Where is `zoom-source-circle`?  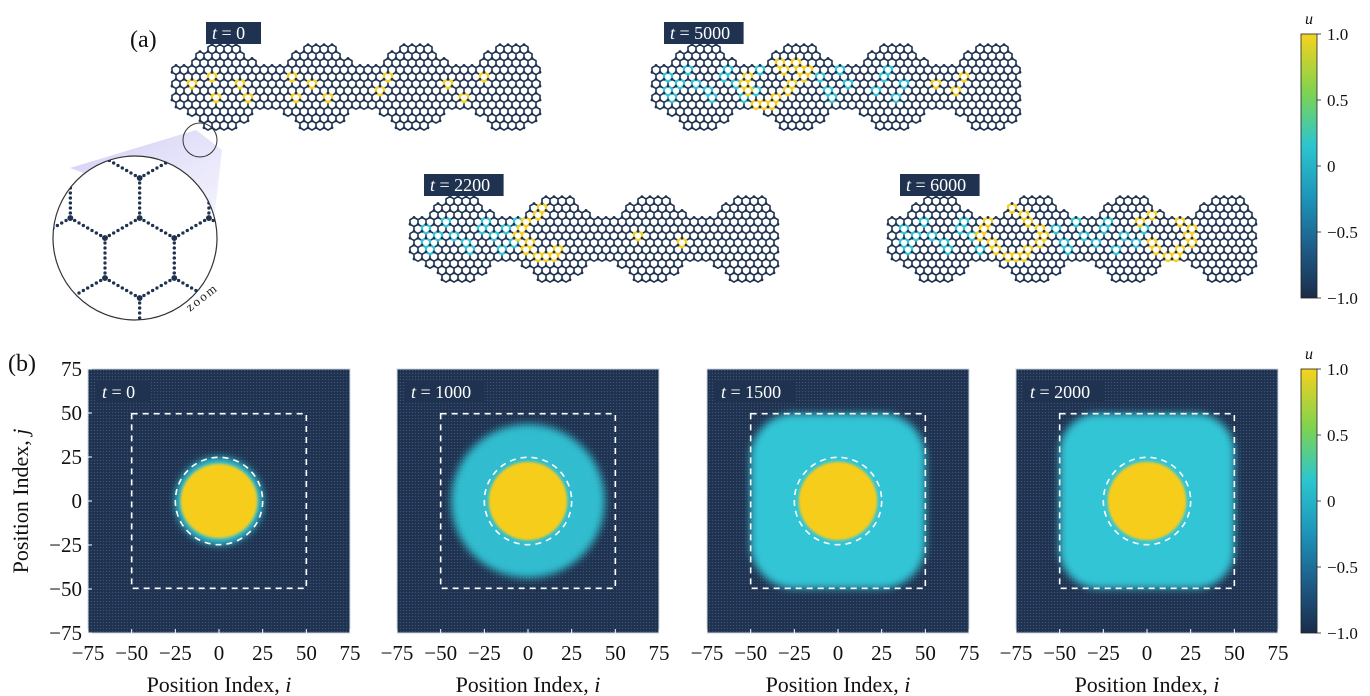
zoom-source-circle is located at coordinates (200, 140).